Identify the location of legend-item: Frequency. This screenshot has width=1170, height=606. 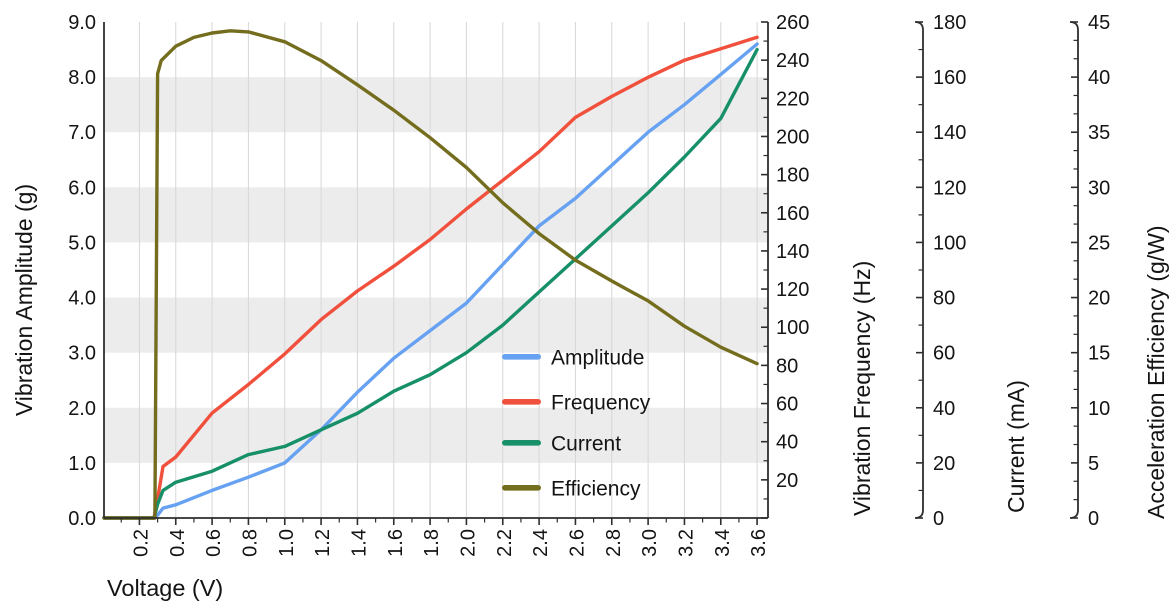
(576, 402).